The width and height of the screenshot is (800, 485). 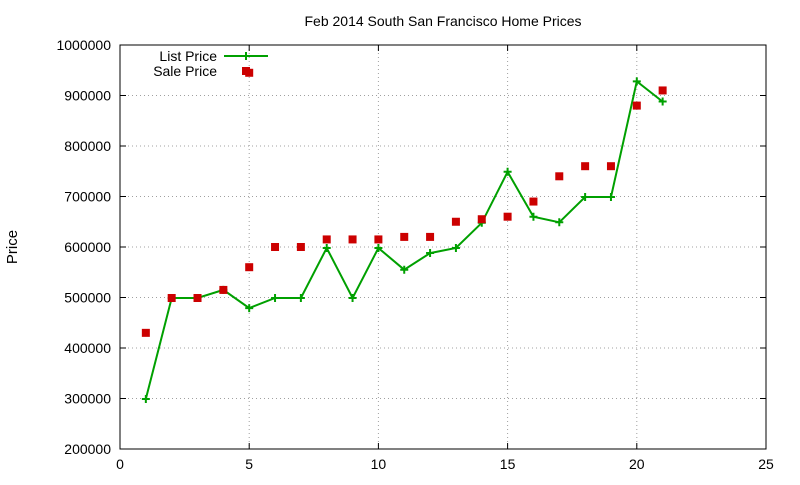 What do you see at coordinates (185, 71) in the screenshot?
I see `legend-label-sale-price: Sale Price` at bounding box center [185, 71].